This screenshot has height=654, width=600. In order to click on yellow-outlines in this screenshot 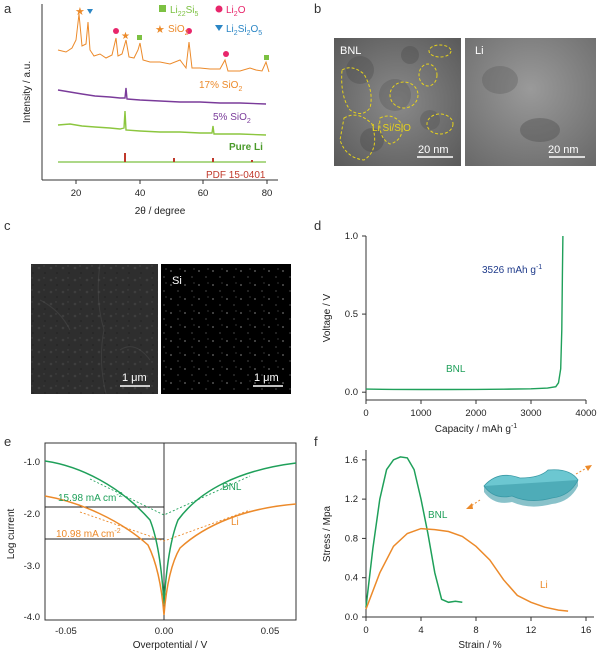, I will do `click(396, 102)`.